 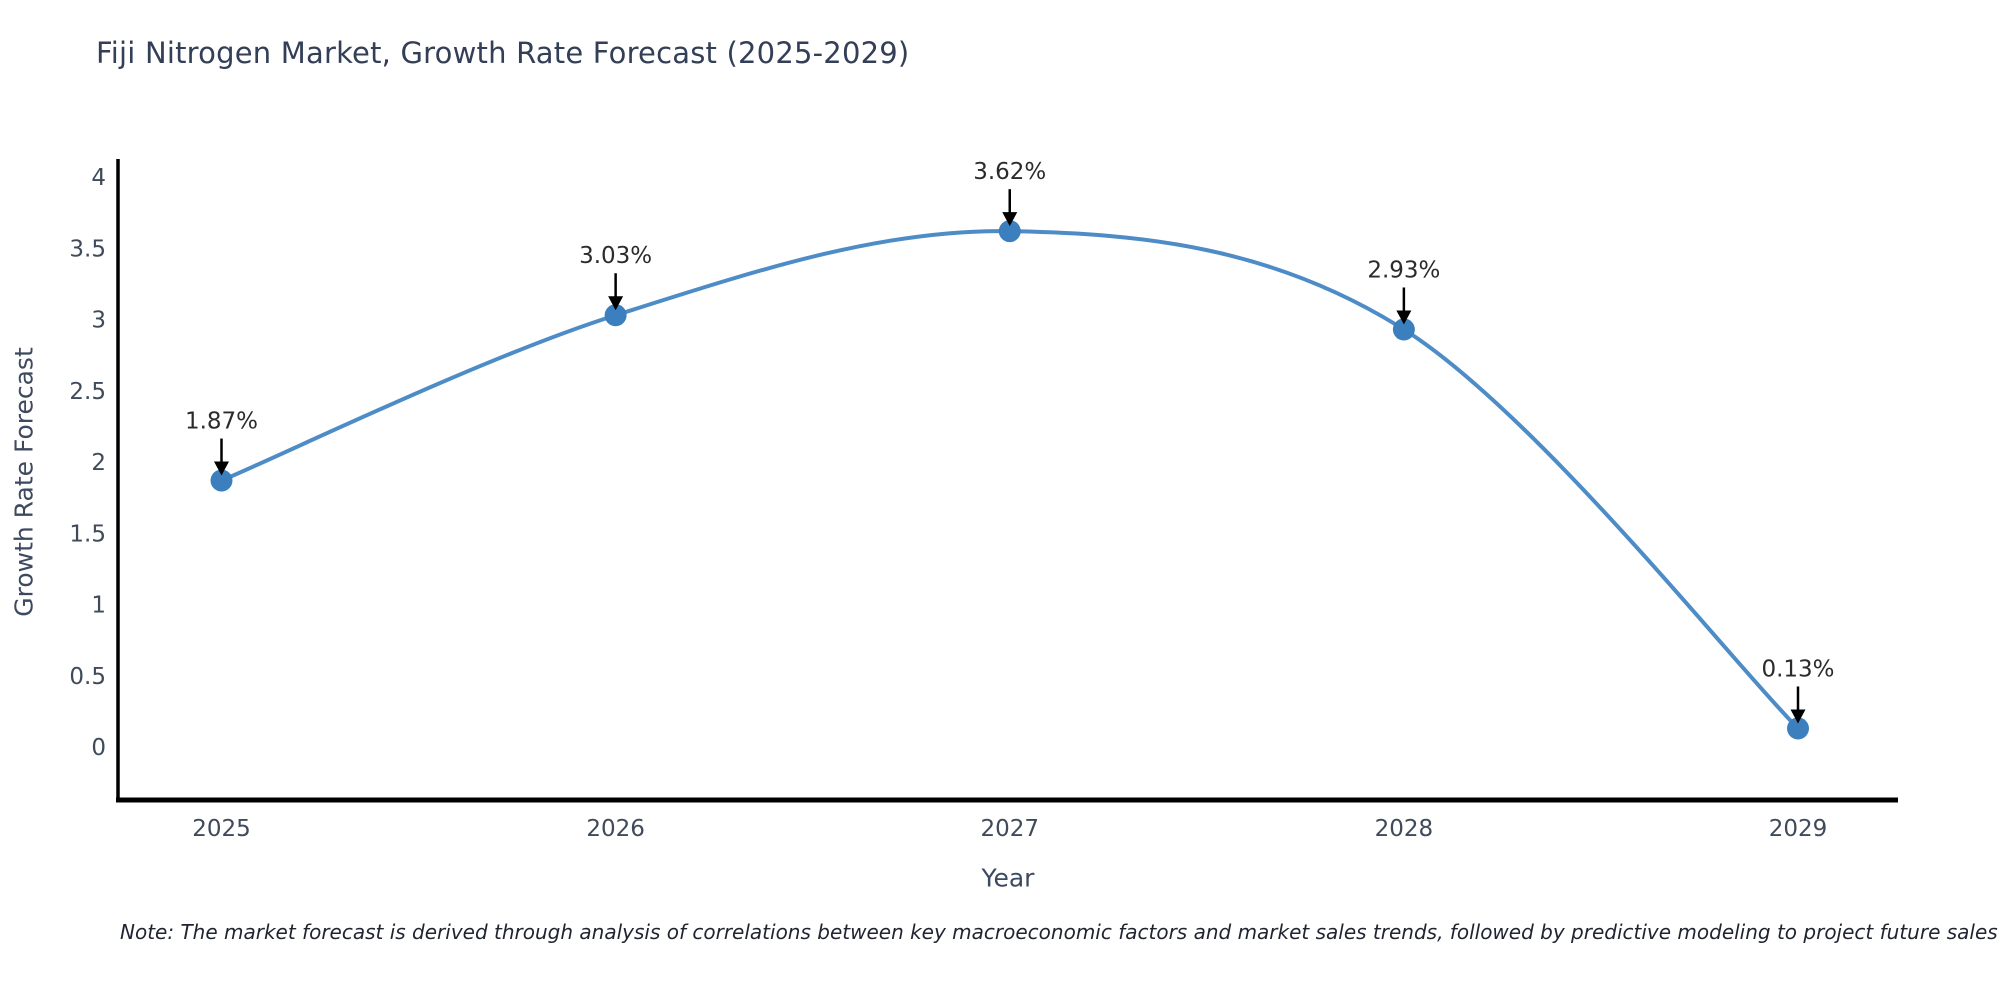 I want to click on annotation-label: 2.93%, so click(x=1403, y=270).